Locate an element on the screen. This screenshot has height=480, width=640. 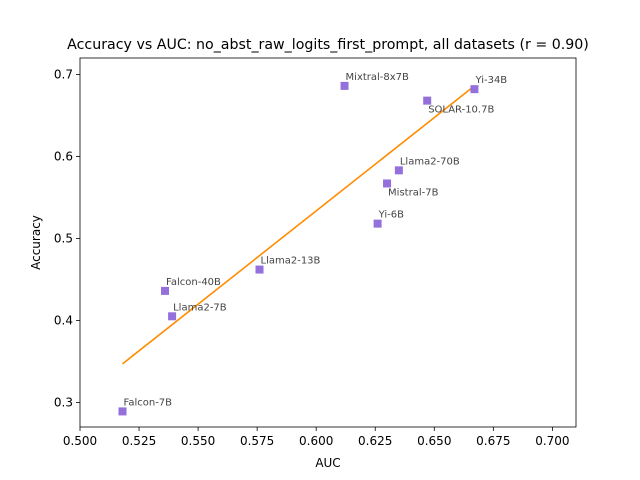
x-tick-label: 0.700 is located at coordinates (552, 441).